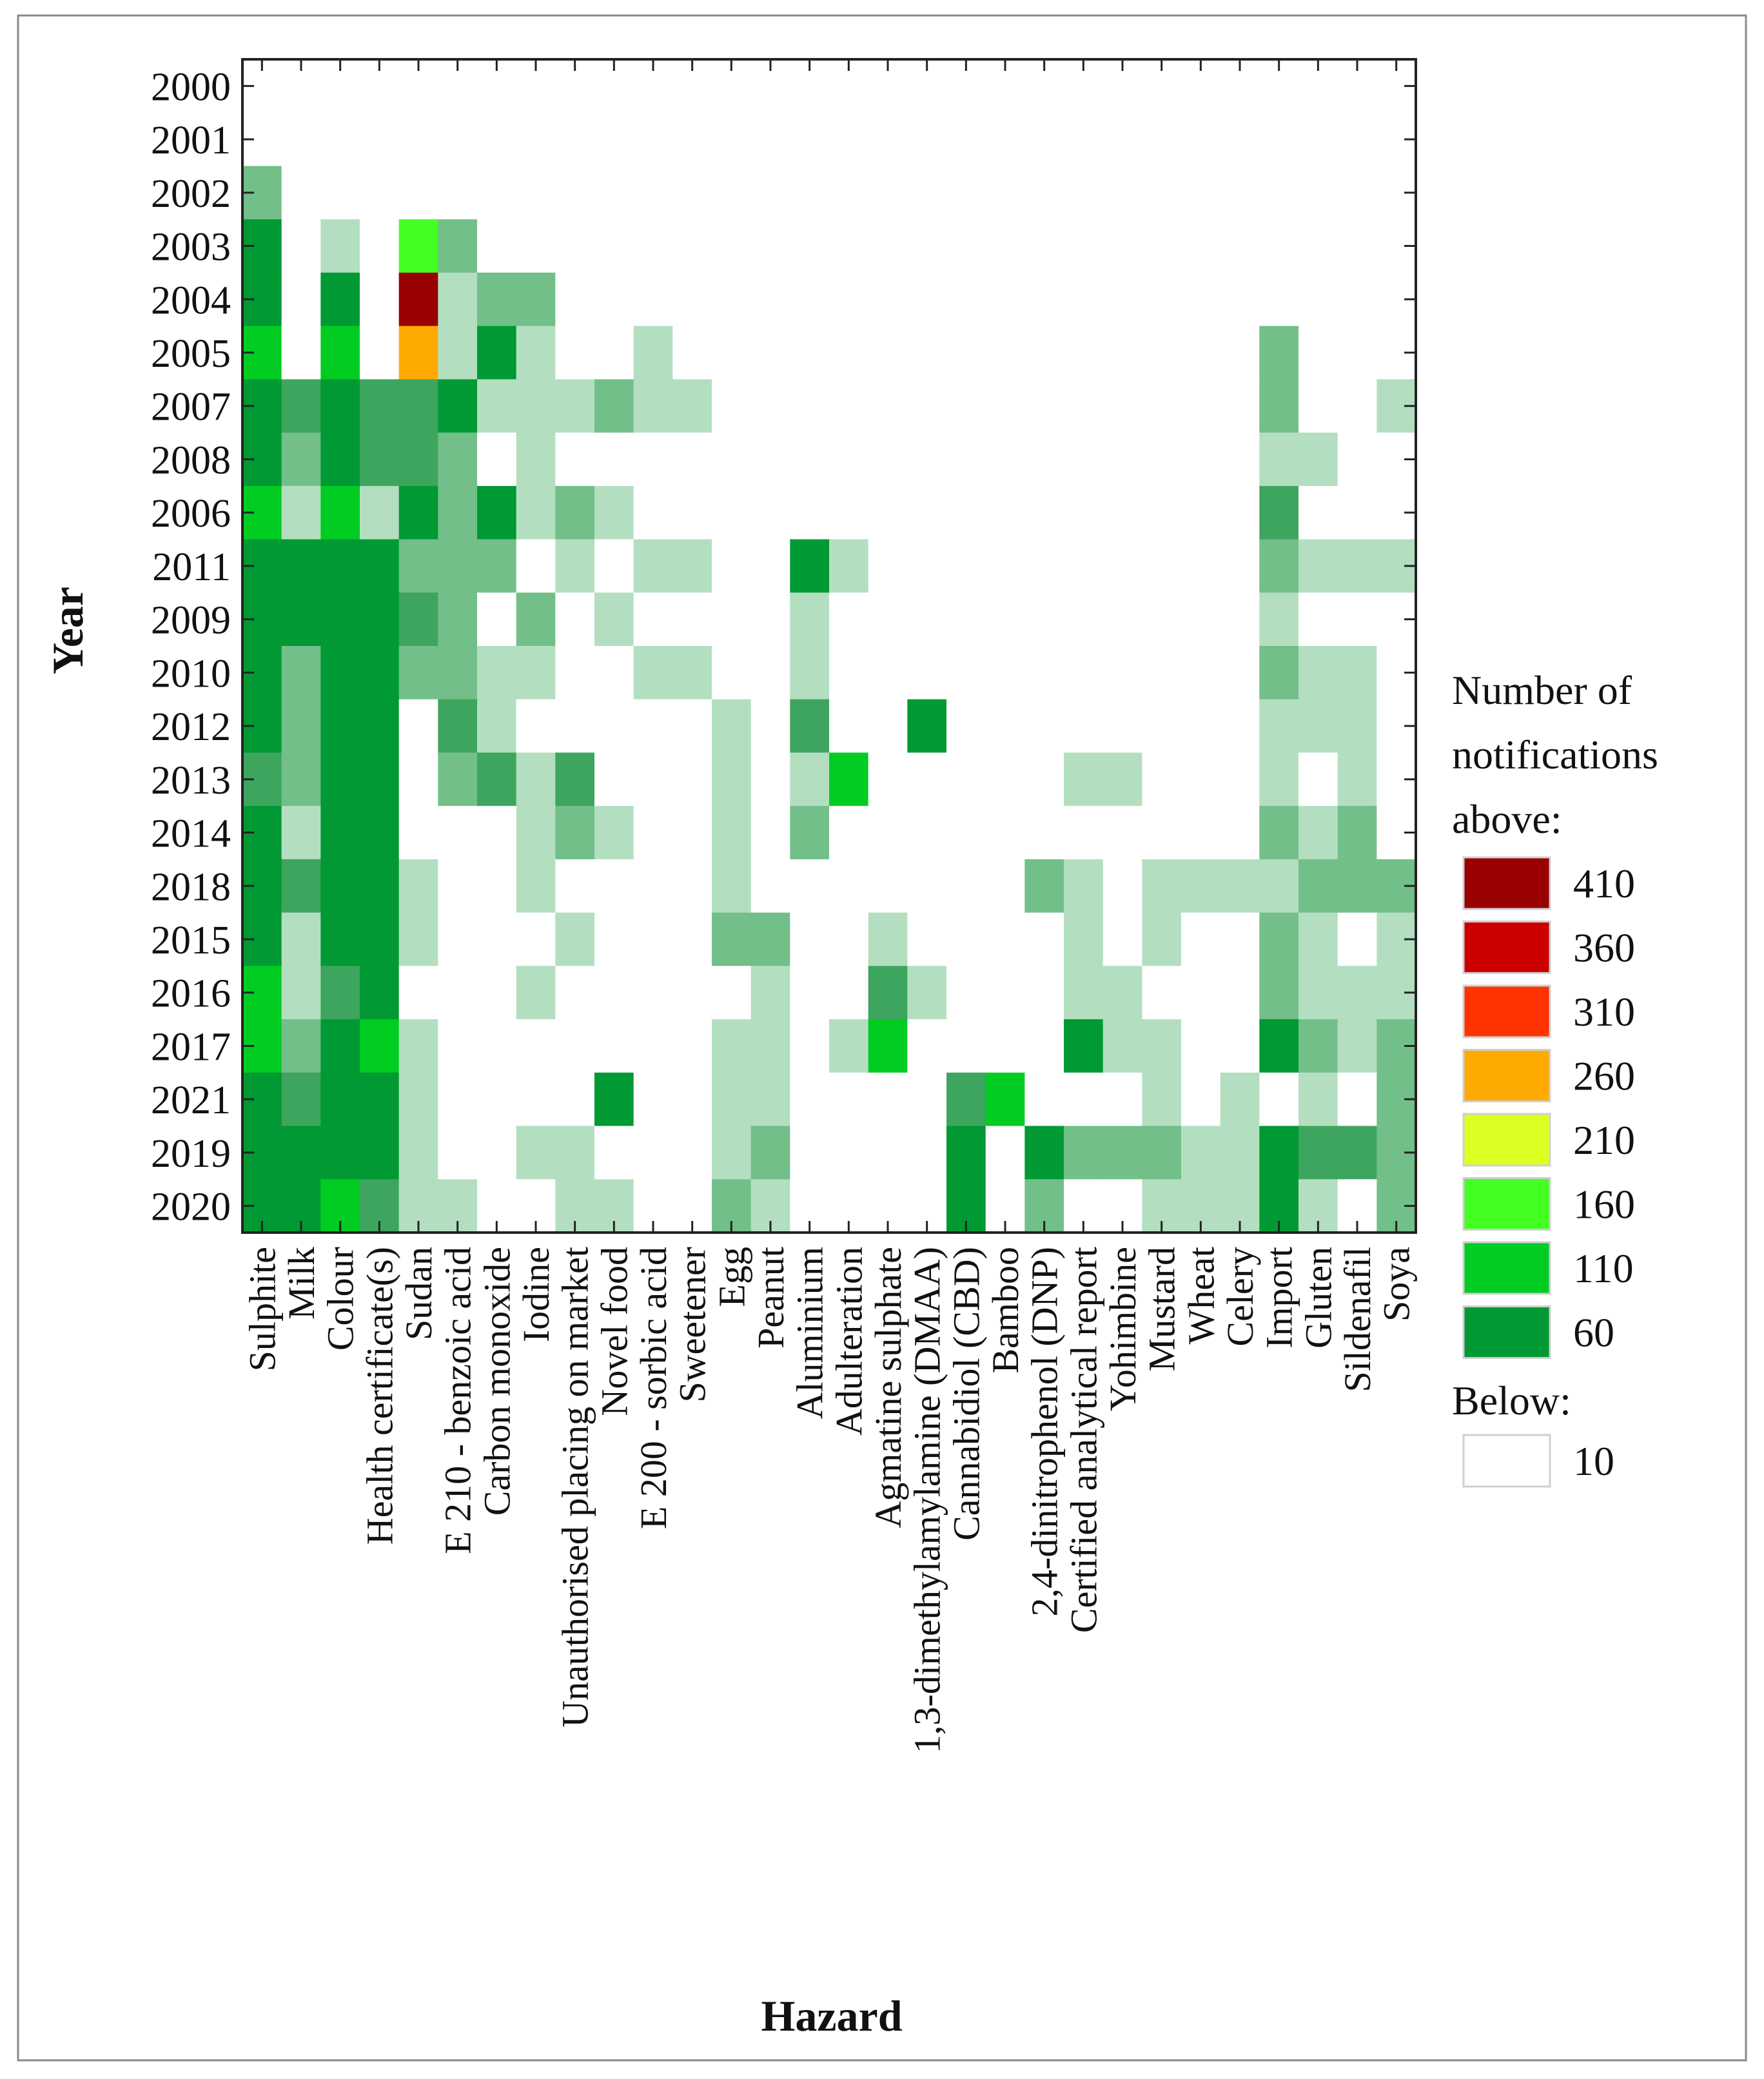 The height and width of the screenshot is (2079, 1764). I want to click on cell-2003-cannabidiol-cbd, so click(966, 246).